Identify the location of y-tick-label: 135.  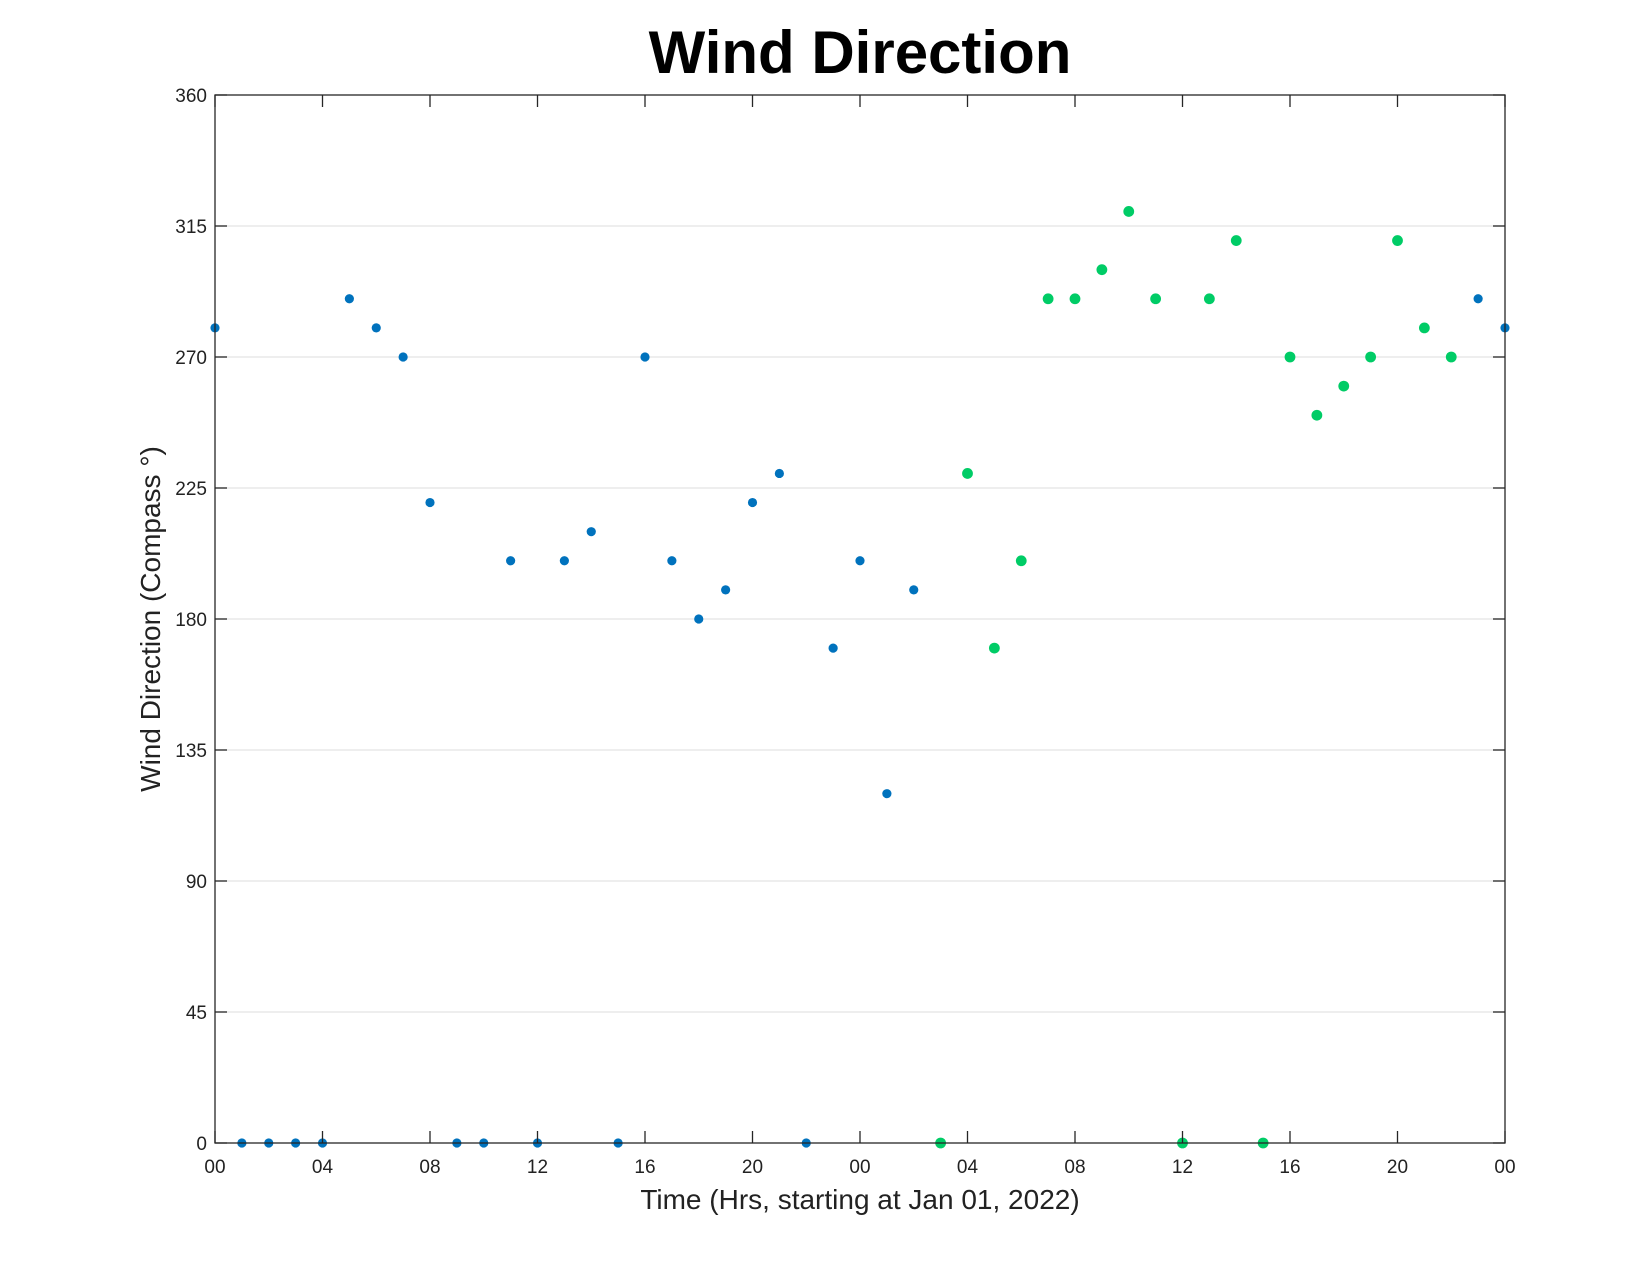
(191, 751).